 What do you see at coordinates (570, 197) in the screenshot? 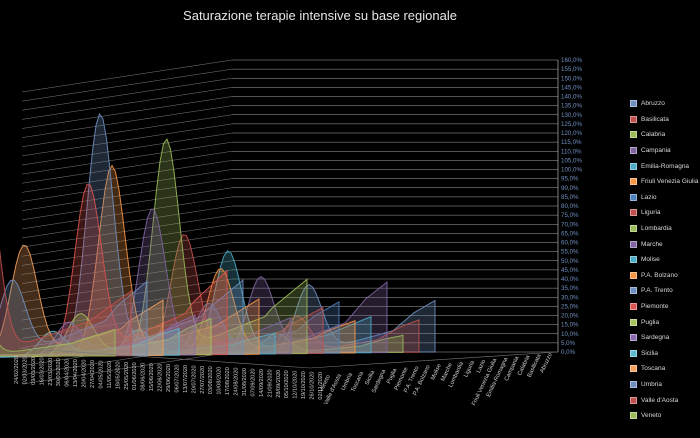
I see `y-tick-label: 85,0%` at bounding box center [570, 197].